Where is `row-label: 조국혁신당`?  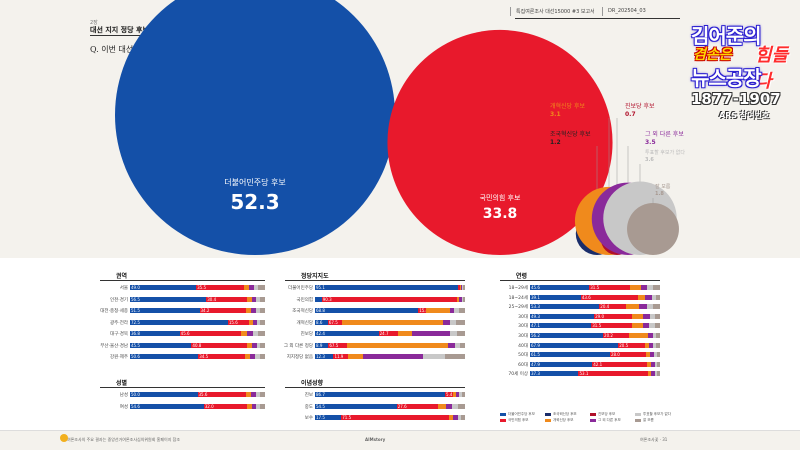
row-label: 조국혁신당 is located at coordinates (302, 311).